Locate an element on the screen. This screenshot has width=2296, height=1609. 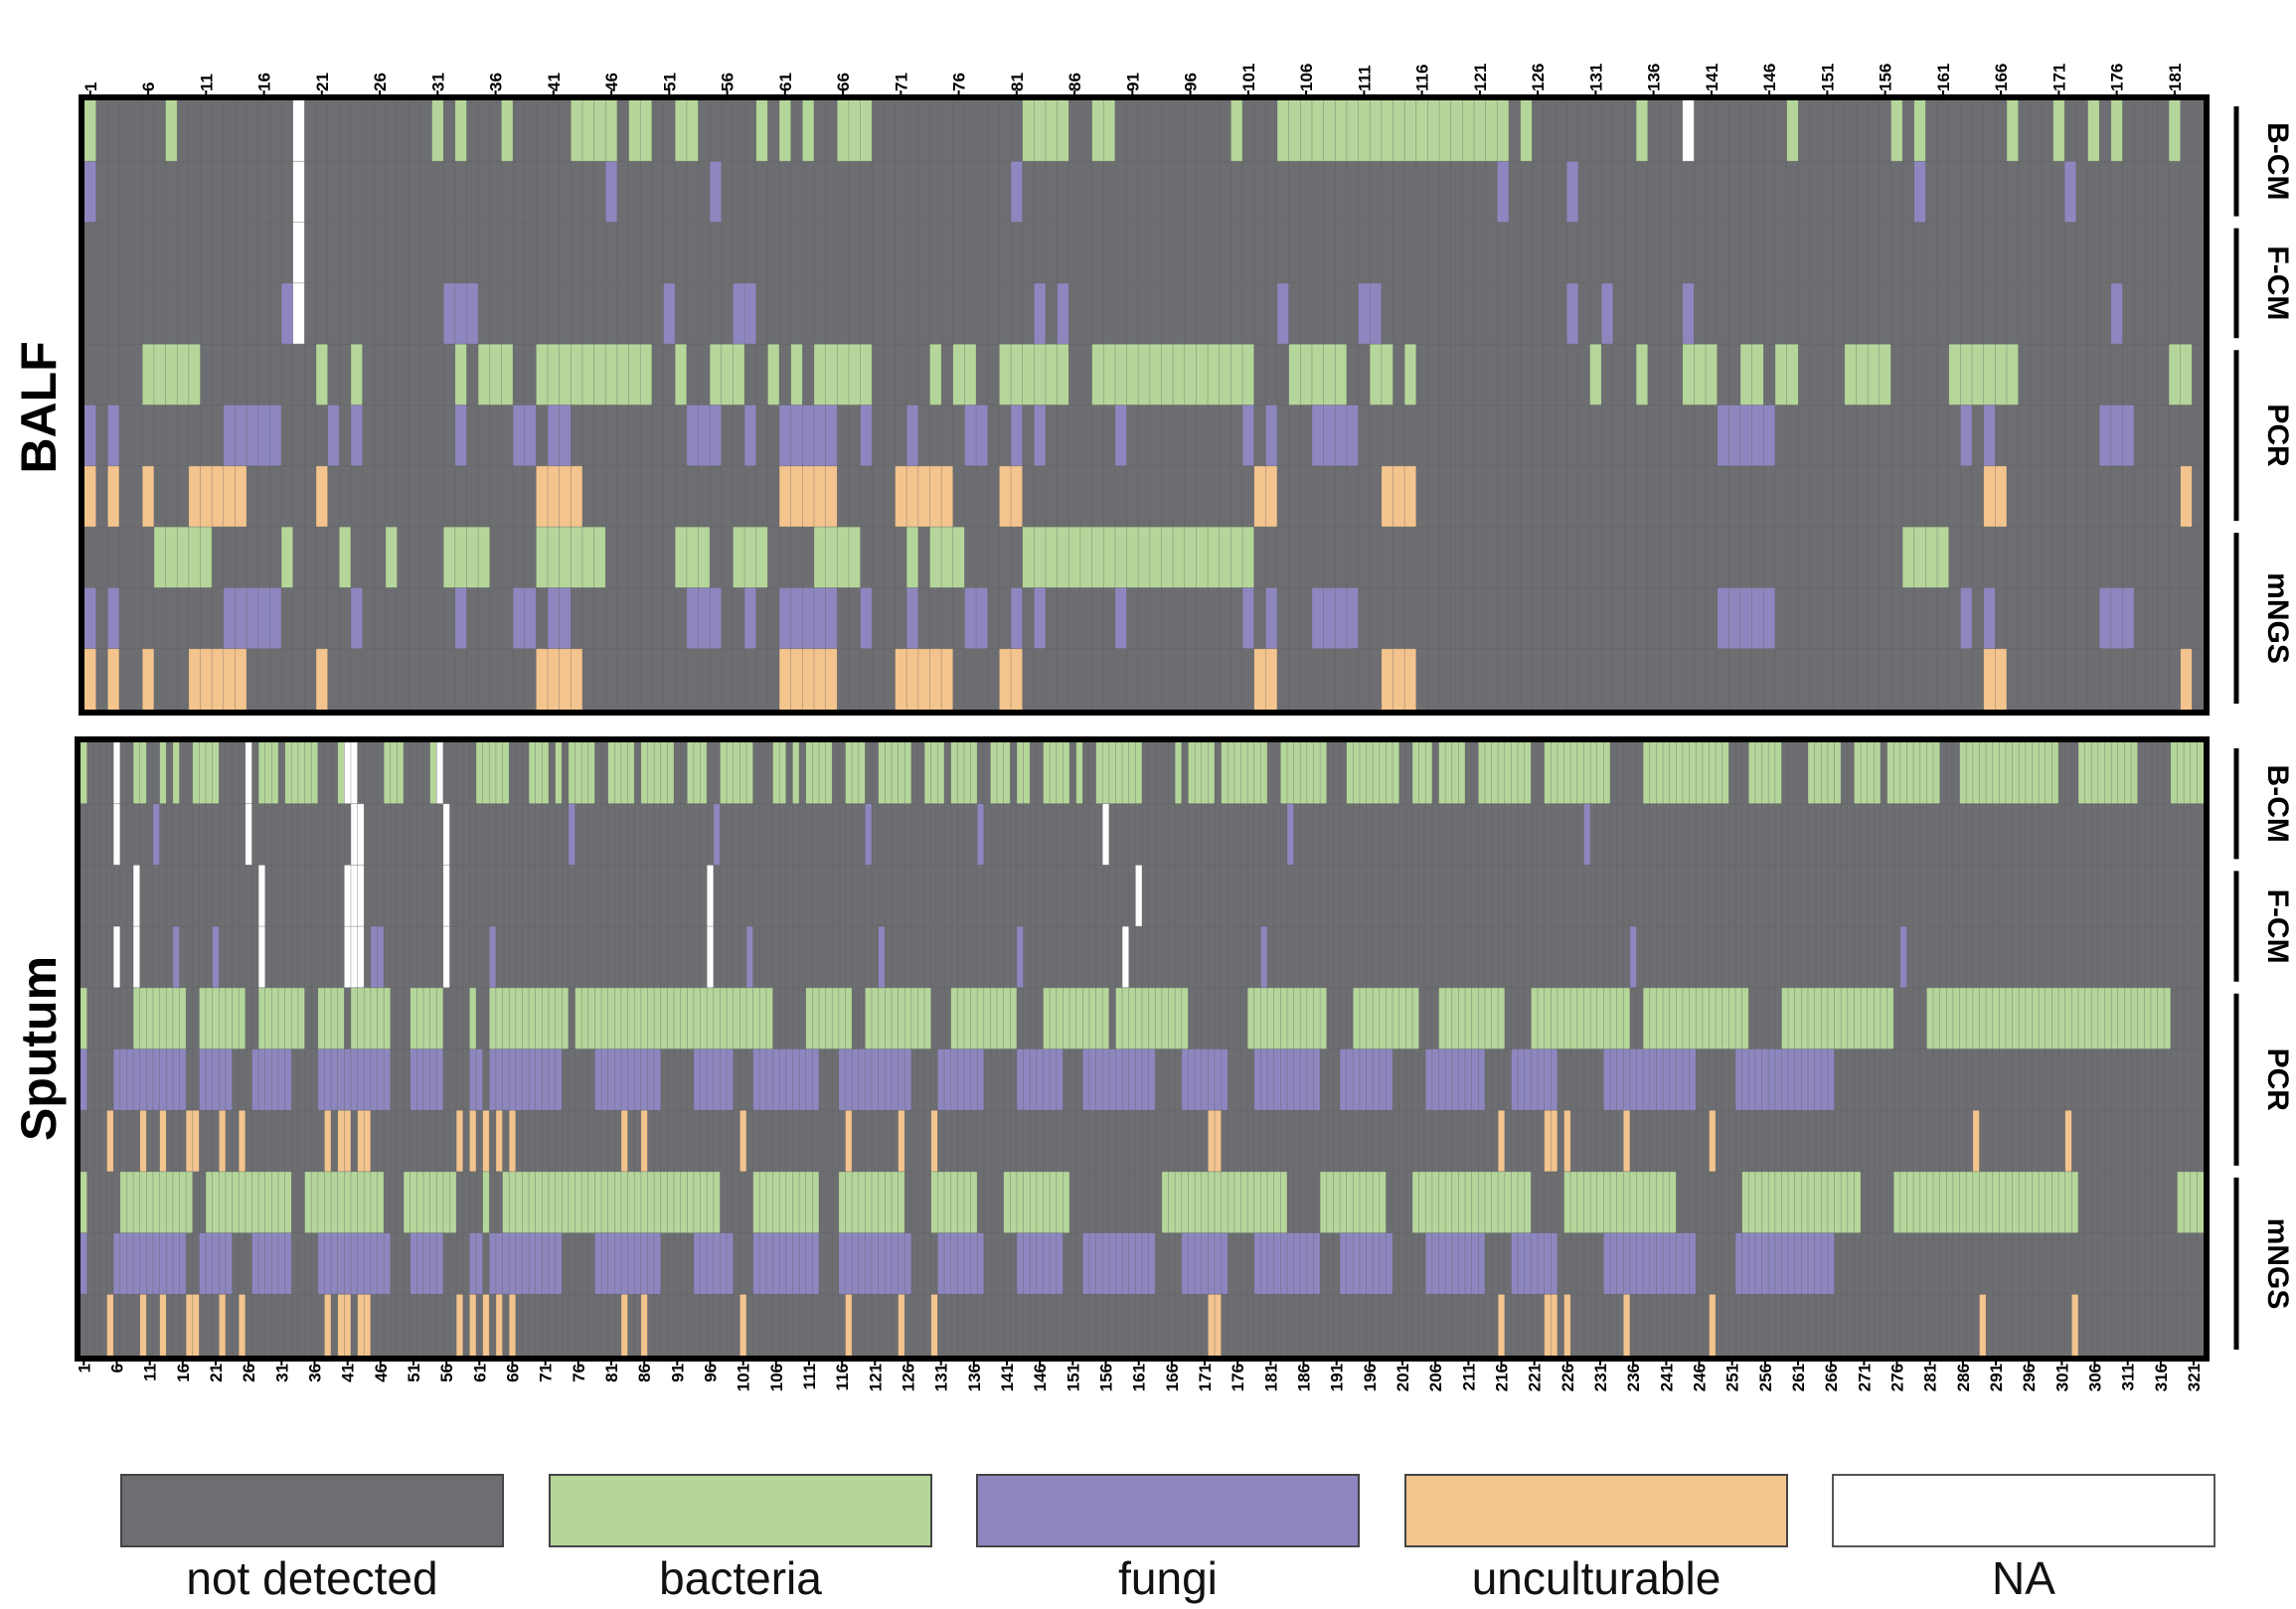
balf-tick-label: 51 is located at coordinates (669, 82).